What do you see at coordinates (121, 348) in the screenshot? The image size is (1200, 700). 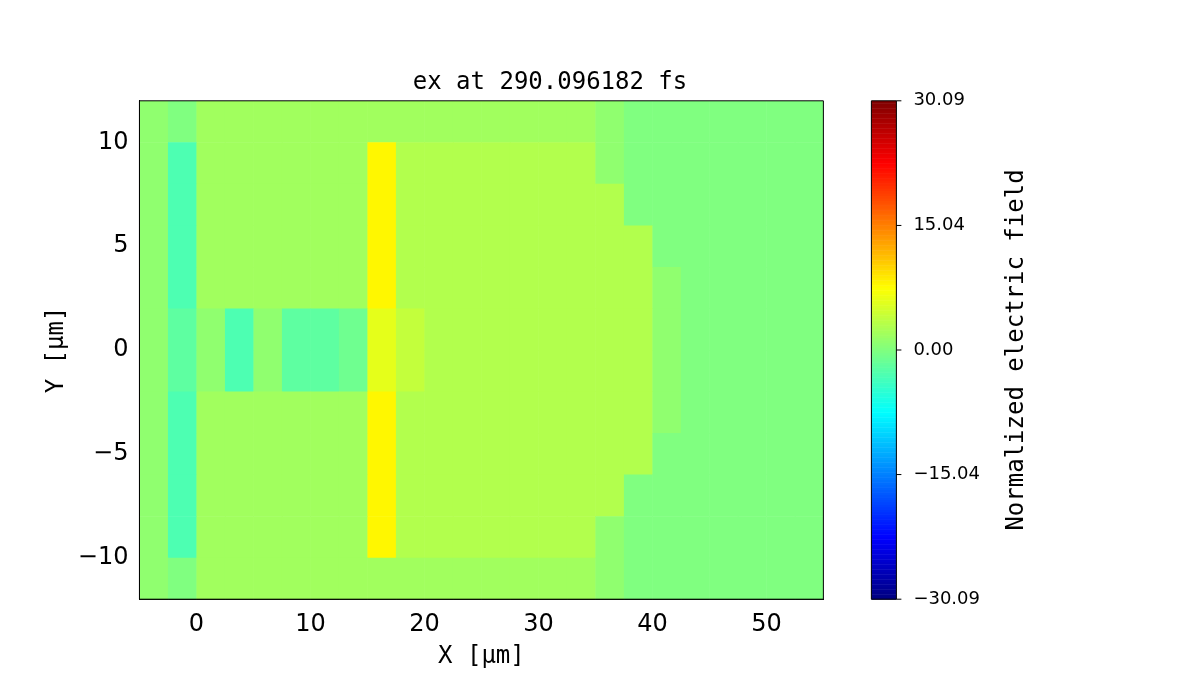 I see `y-tick-label: 0` at bounding box center [121, 348].